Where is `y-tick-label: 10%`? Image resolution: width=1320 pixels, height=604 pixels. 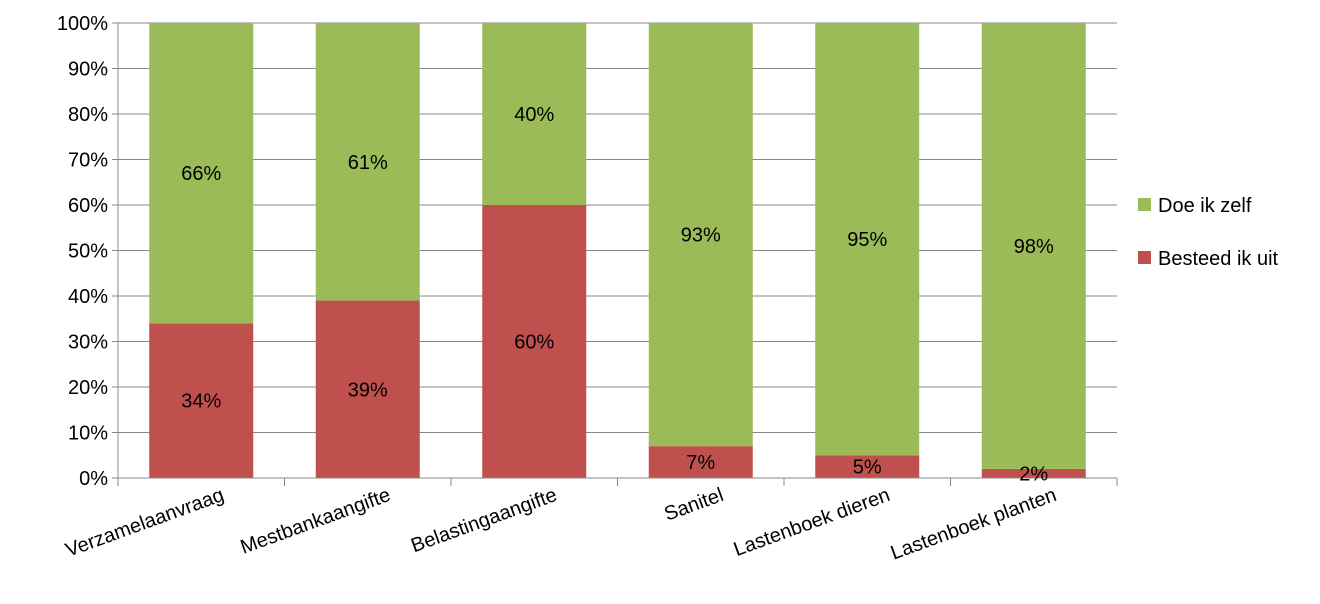
y-tick-label: 10% is located at coordinates (88, 434).